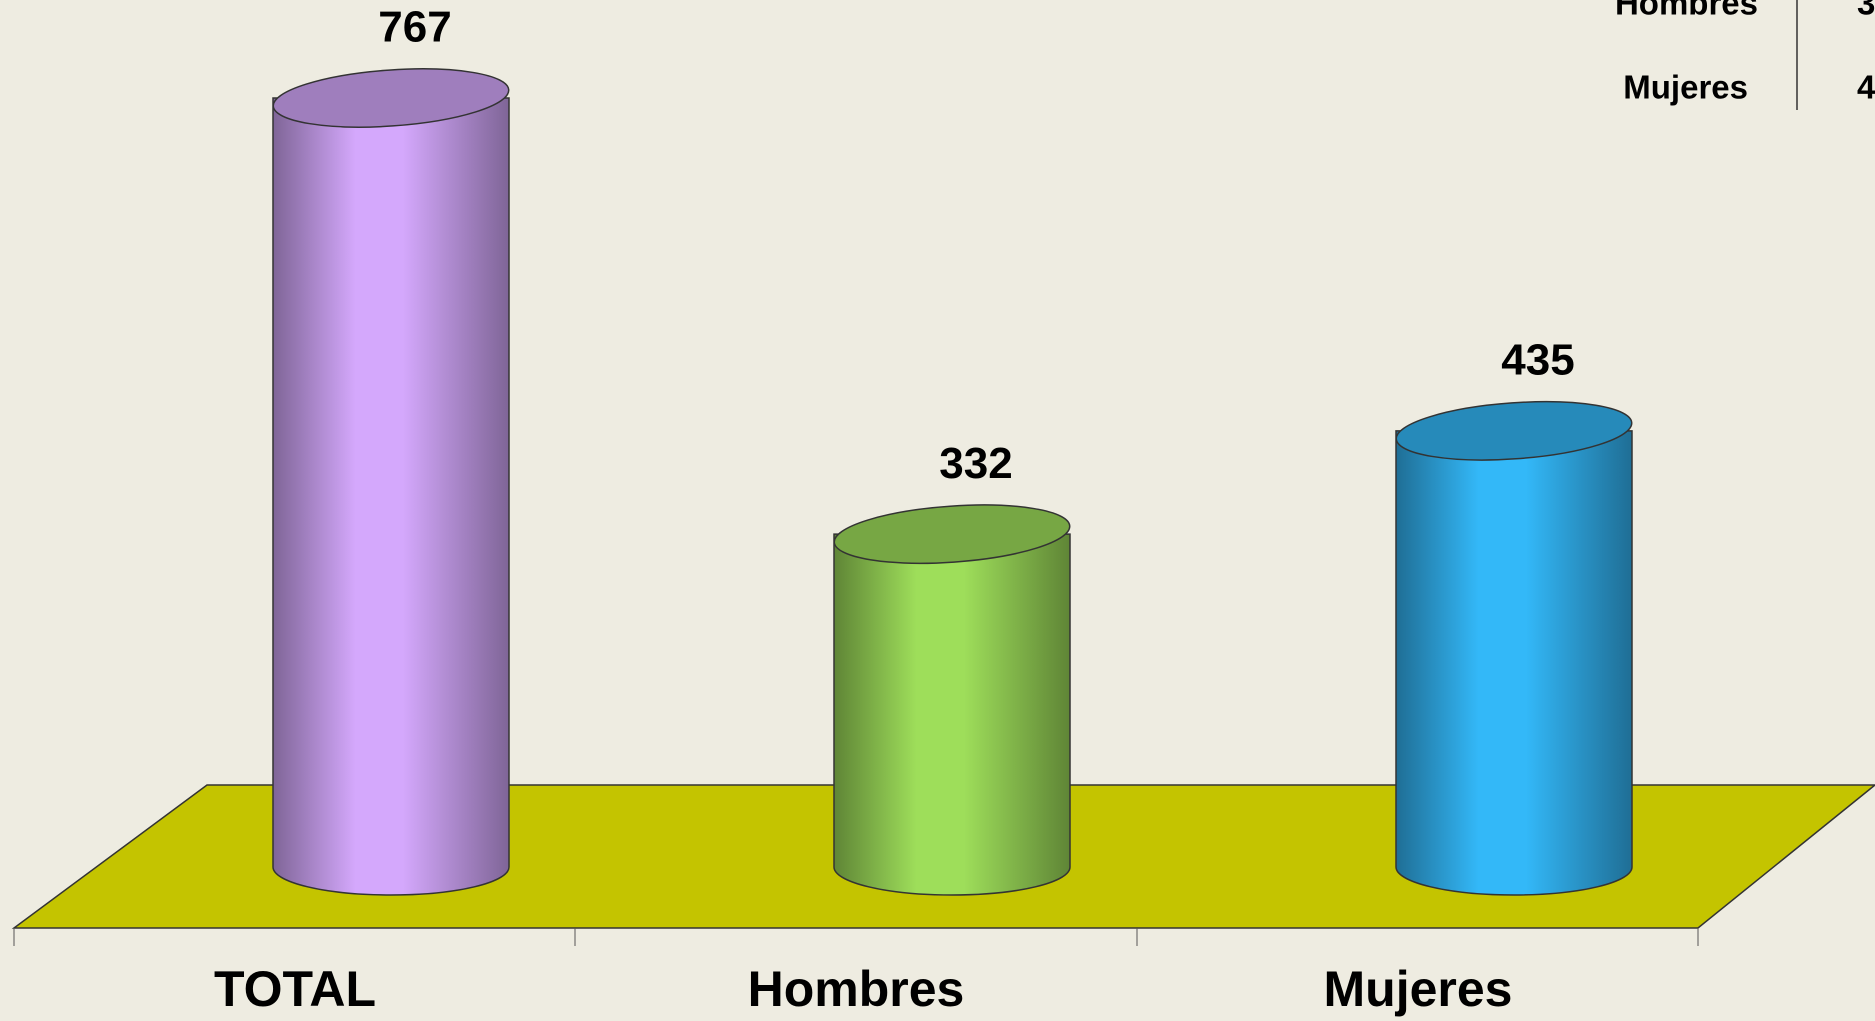  I want to click on x-tick-label: TOTAL, so click(295, 989).